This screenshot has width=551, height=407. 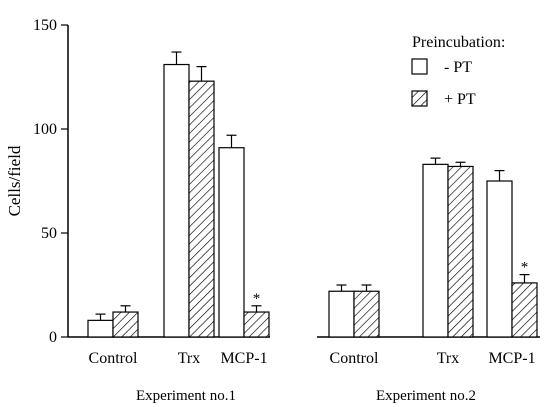 I want to click on legend: Preincubation: - PT + PT, so click(x=458, y=71).